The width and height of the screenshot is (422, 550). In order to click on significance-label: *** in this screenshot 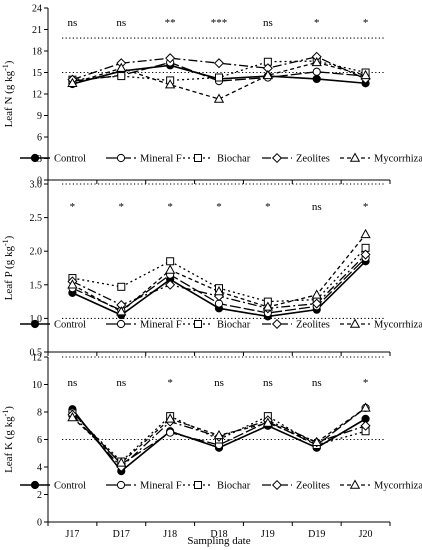, I will do `click(219, 23)`.